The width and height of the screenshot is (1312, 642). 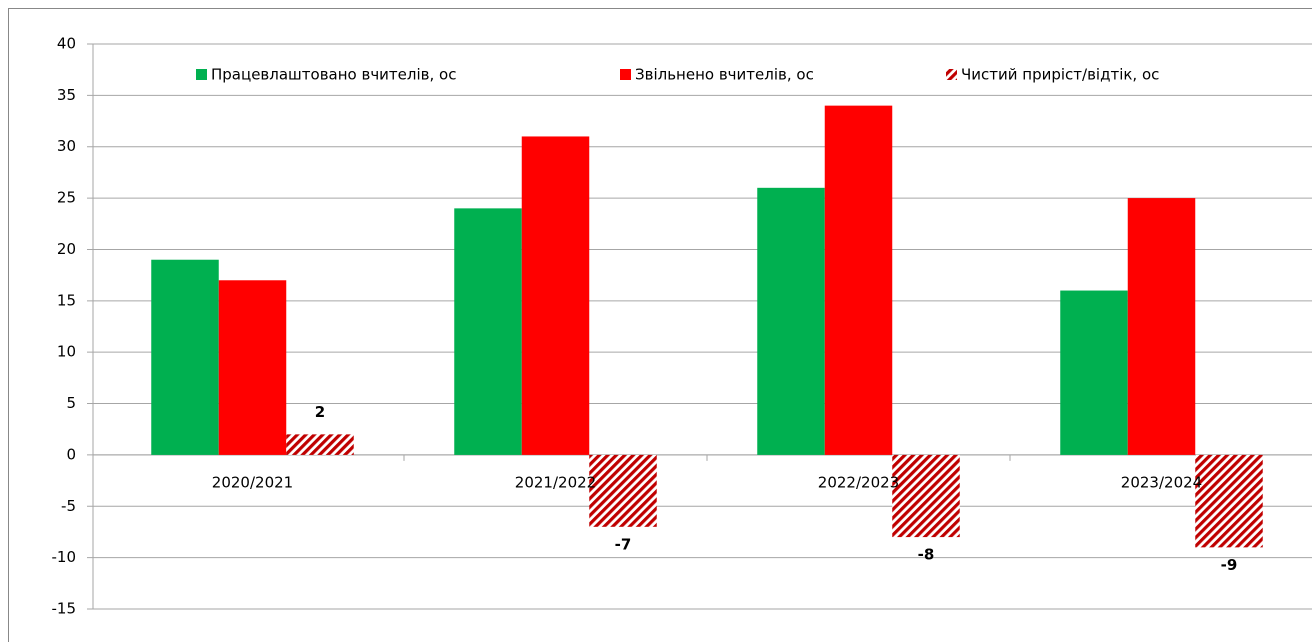 What do you see at coordinates (66, 146) in the screenshot?
I see `y-tick-label: 30` at bounding box center [66, 146].